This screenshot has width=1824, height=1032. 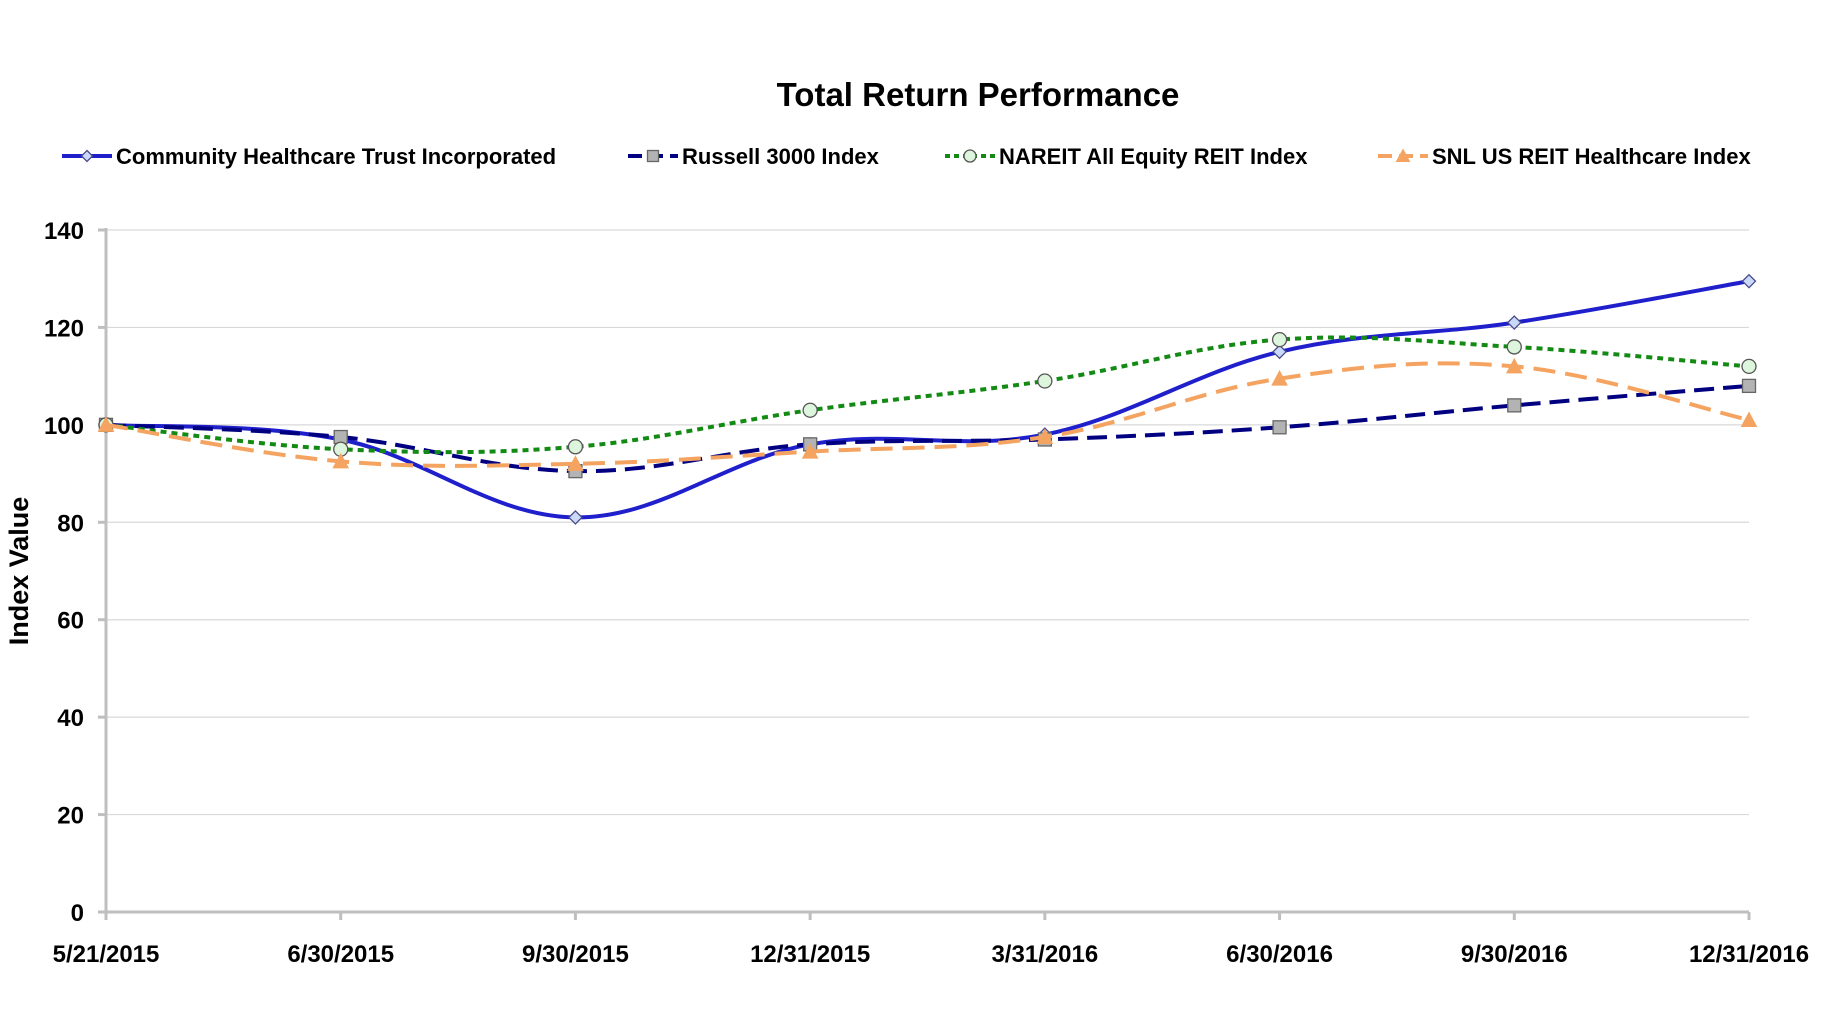 I want to click on legend-item: NAREIT All Equity REIT Index, so click(x=1126, y=156).